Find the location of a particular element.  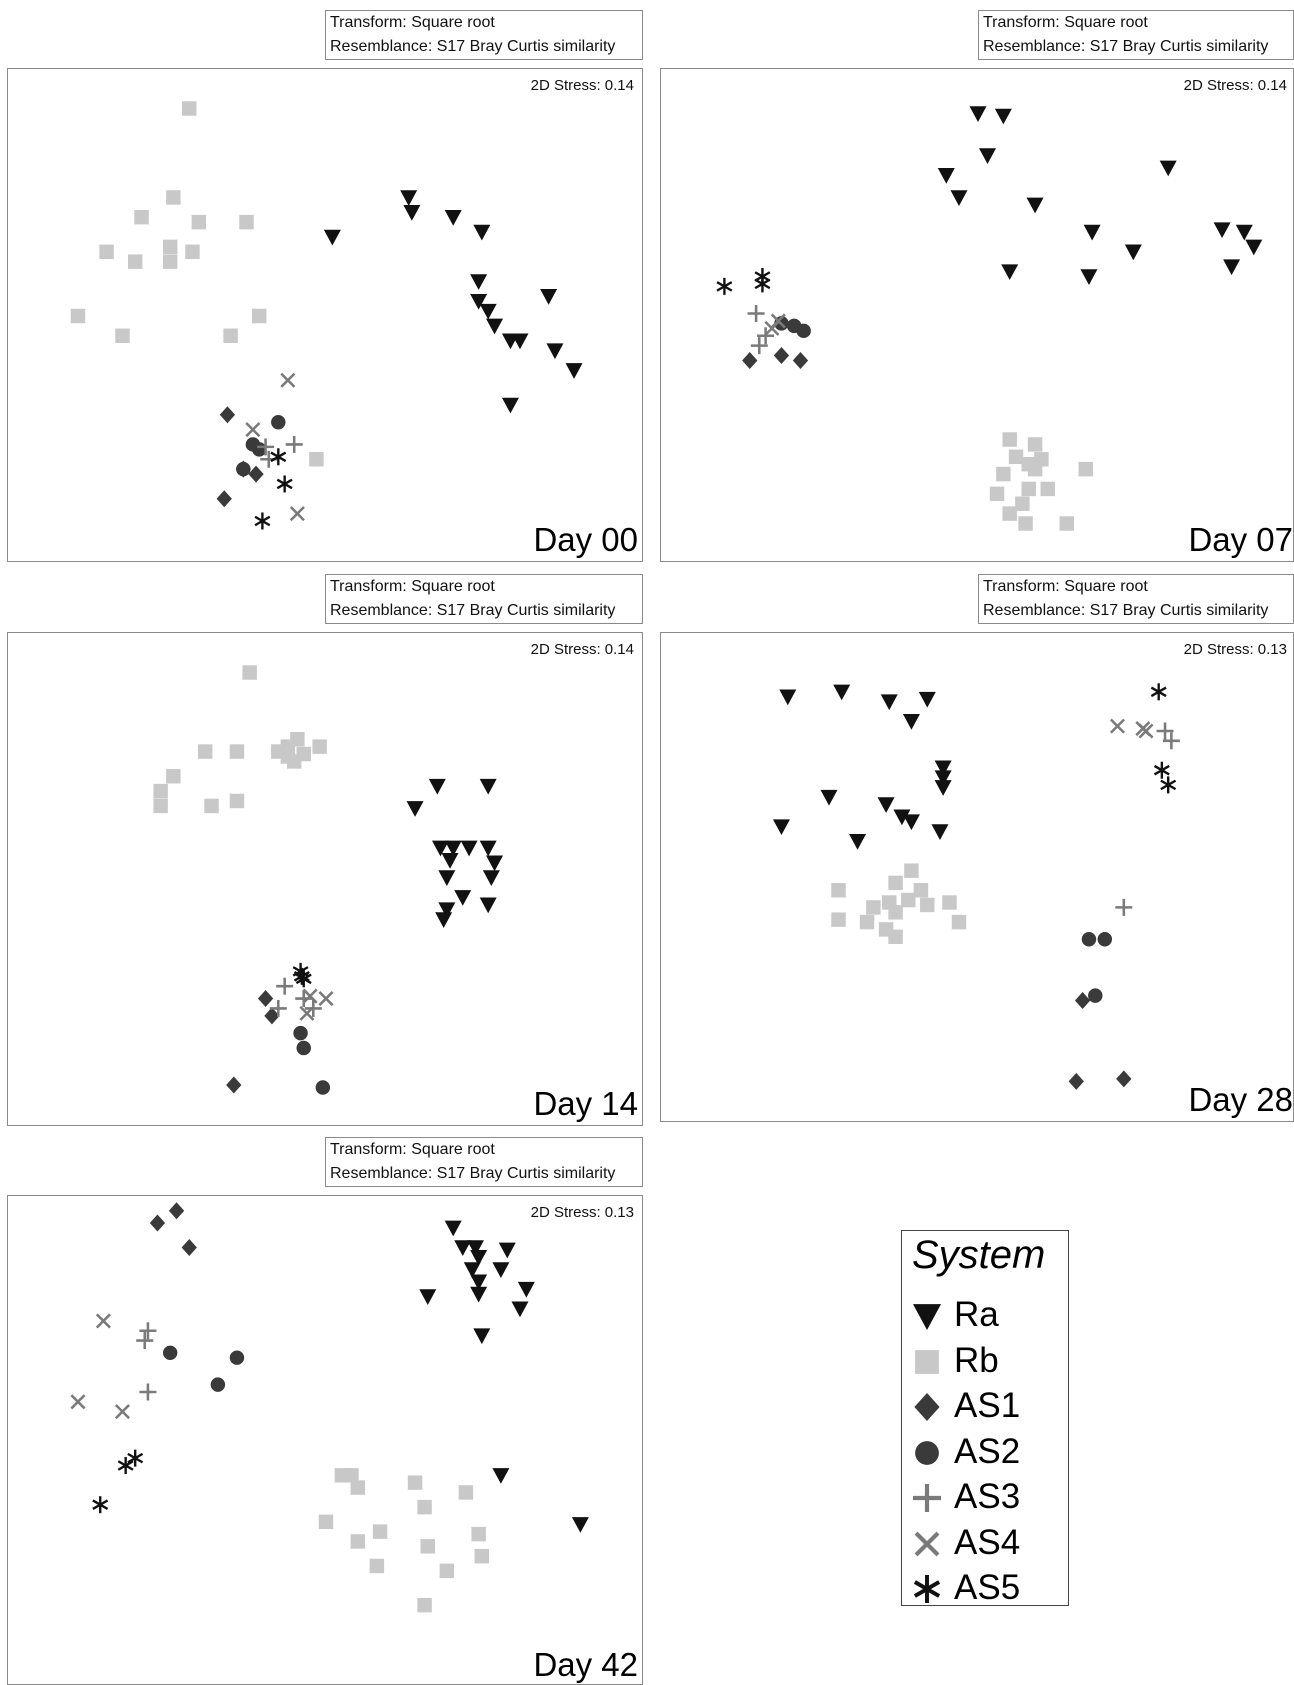

day-label: Day 28 is located at coordinates (1240, 1099).